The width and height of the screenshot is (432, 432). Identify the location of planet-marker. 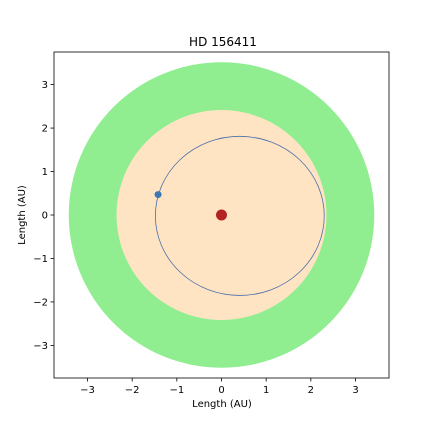
(158, 195).